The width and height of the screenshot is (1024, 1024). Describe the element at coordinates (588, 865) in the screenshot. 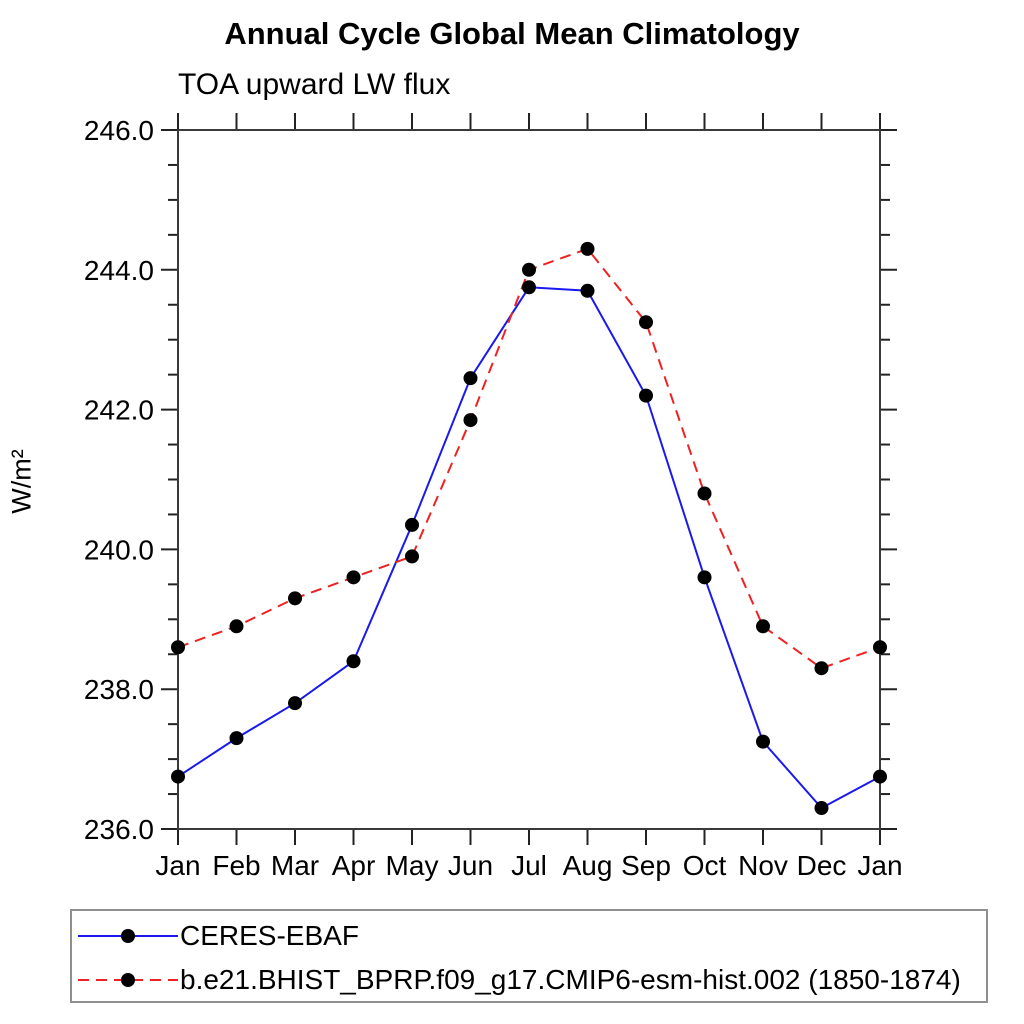

I see `x-tick-label: Aug` at that location.